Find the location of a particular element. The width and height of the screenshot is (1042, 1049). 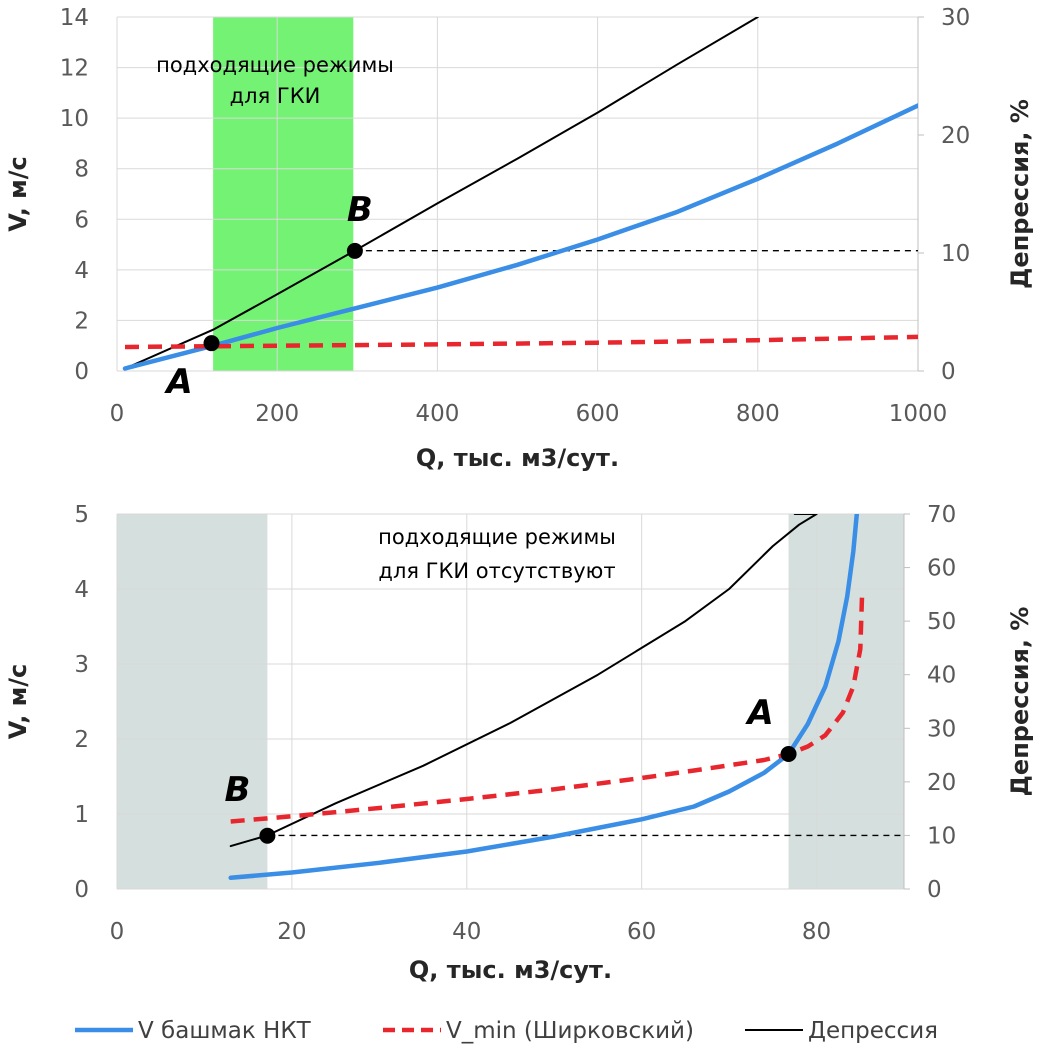

x-tick-label: 40 is located at coordinates (466, 932).